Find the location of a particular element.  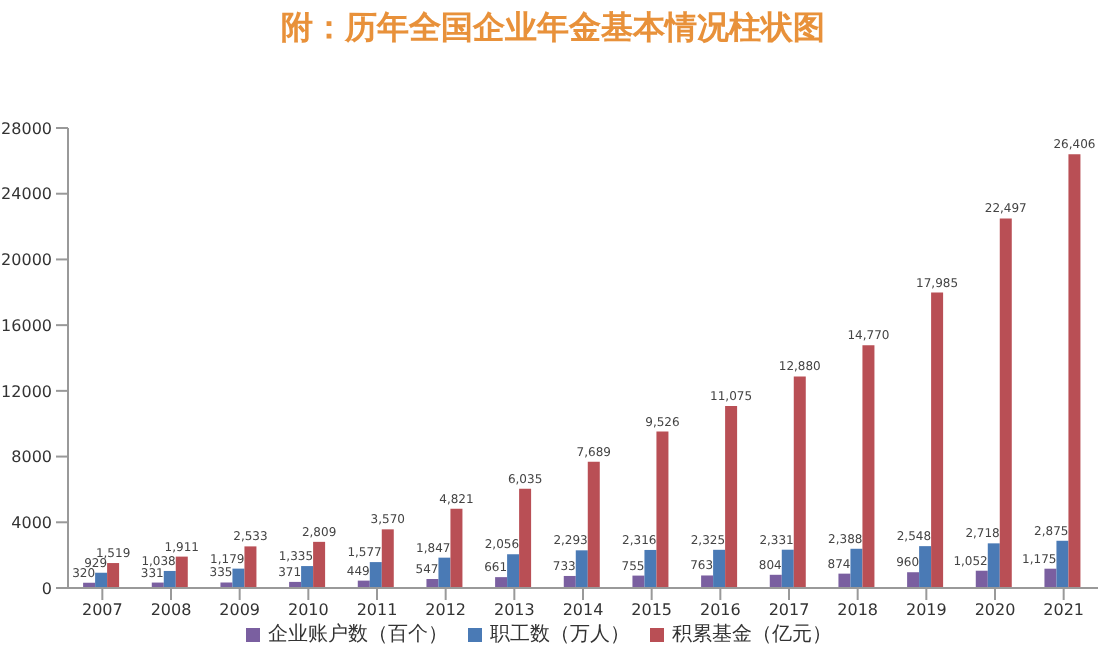

x-tick-label: 2018 is located at coordinates (858, 610).